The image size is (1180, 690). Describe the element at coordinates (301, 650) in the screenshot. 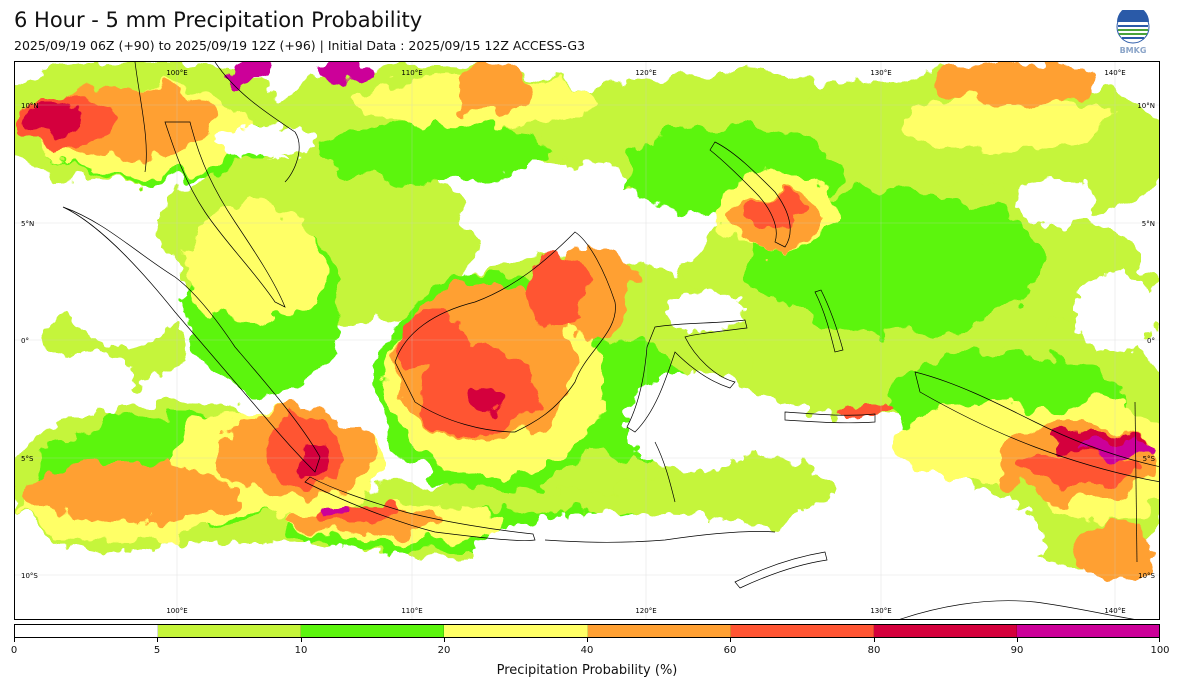

I see `colorbar-tick-label: 10` at that location.